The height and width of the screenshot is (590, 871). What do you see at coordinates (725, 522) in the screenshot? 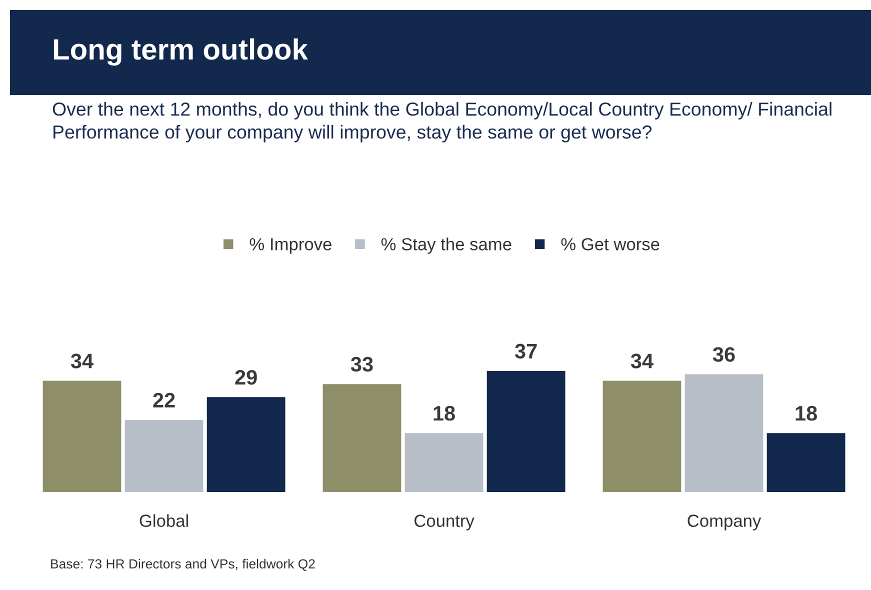
I see `x-tick-label: Company` at bounding box center [725, 522].